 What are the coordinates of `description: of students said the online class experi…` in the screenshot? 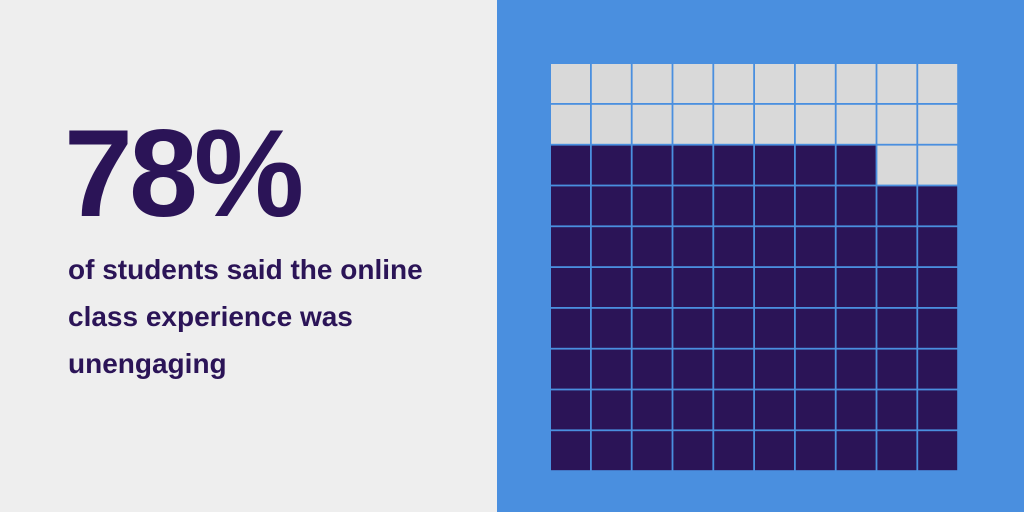 It's located at (245, 316).